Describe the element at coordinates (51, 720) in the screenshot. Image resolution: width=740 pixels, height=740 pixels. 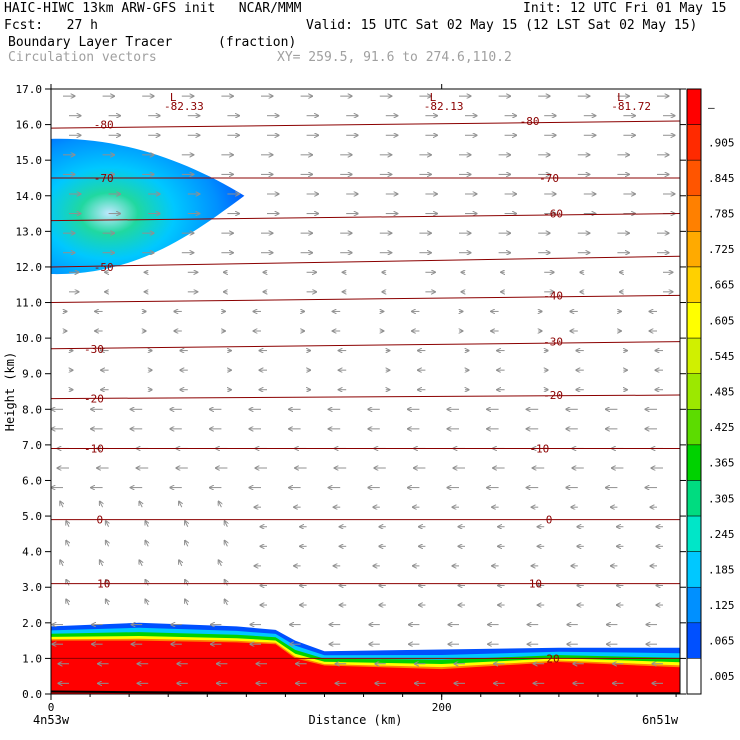
I see `x-start-label: 4n53w` at that location.